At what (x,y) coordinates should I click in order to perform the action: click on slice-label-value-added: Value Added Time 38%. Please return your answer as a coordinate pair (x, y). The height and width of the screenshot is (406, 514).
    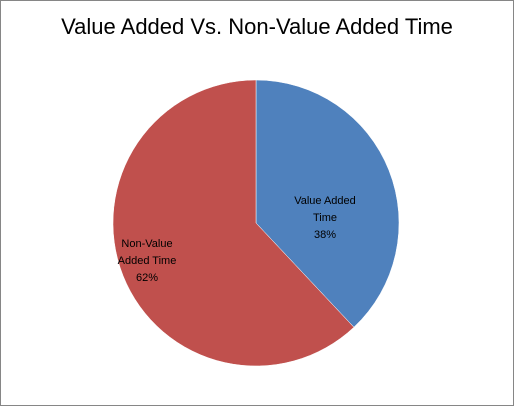
    Looking at the image, I should click on (325, 218).